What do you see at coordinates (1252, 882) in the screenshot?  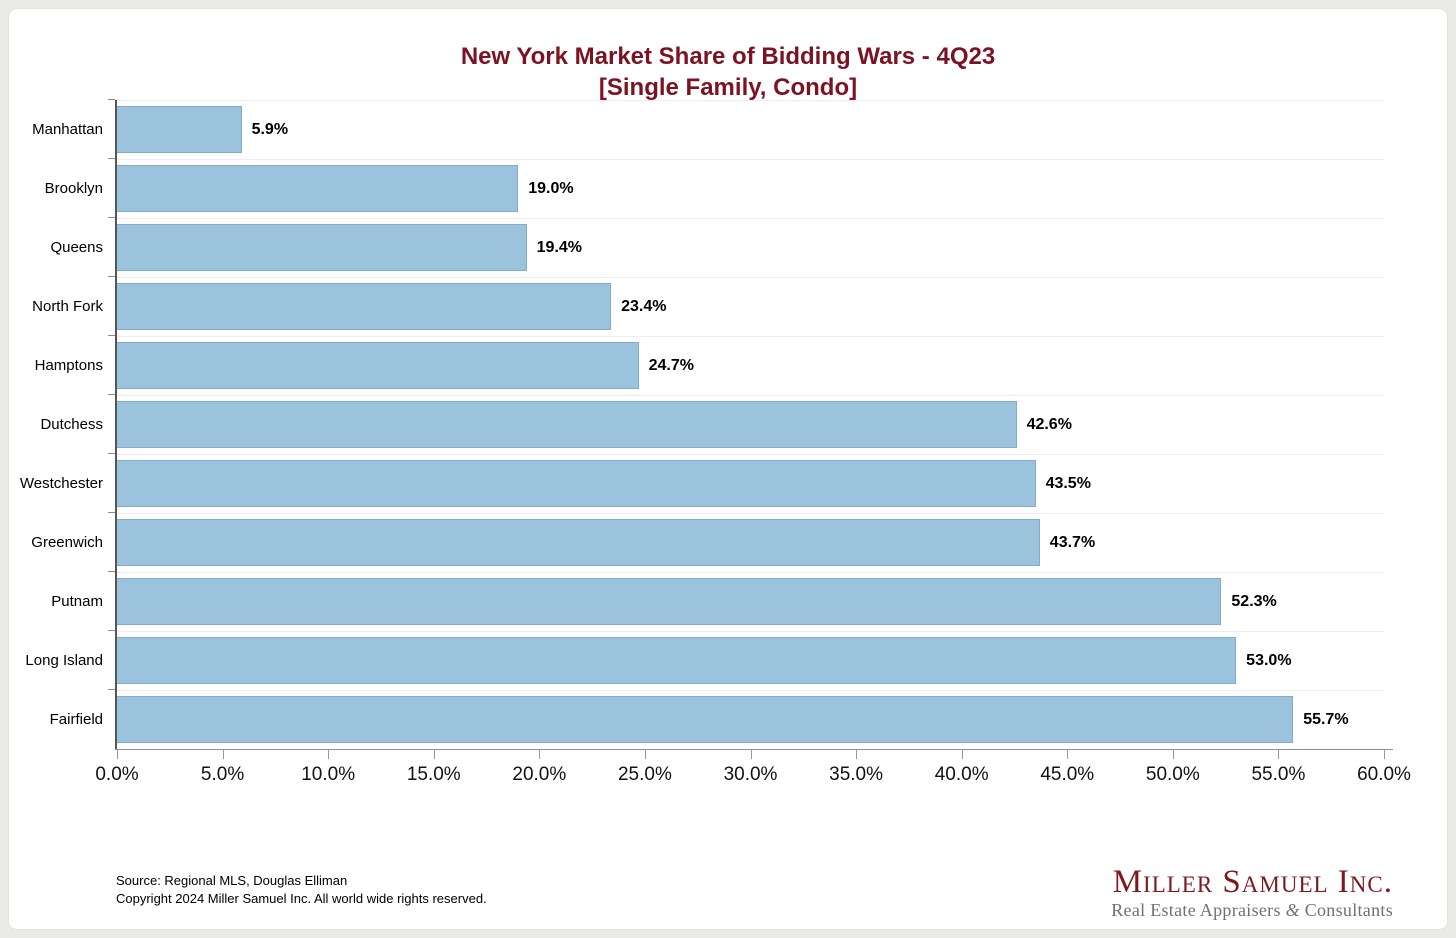 I see `logo-name: Miller Samuel Inc.` at bounding box center [1252, 882].